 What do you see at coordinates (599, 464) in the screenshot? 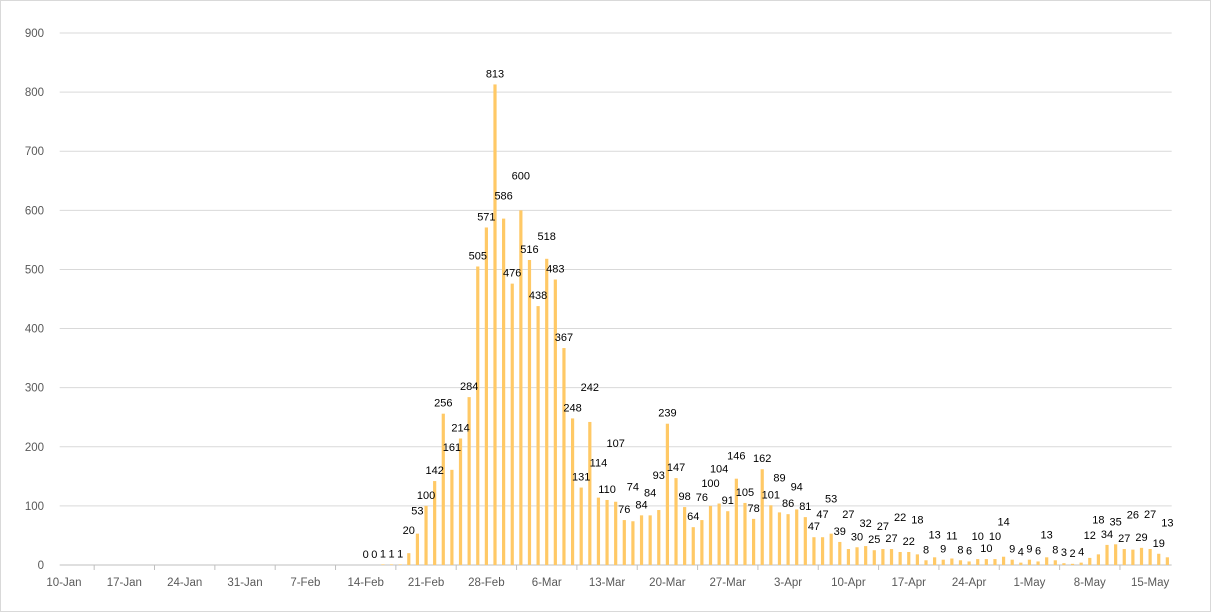
I see `data-label: 114` at bounding box center [599, 464].